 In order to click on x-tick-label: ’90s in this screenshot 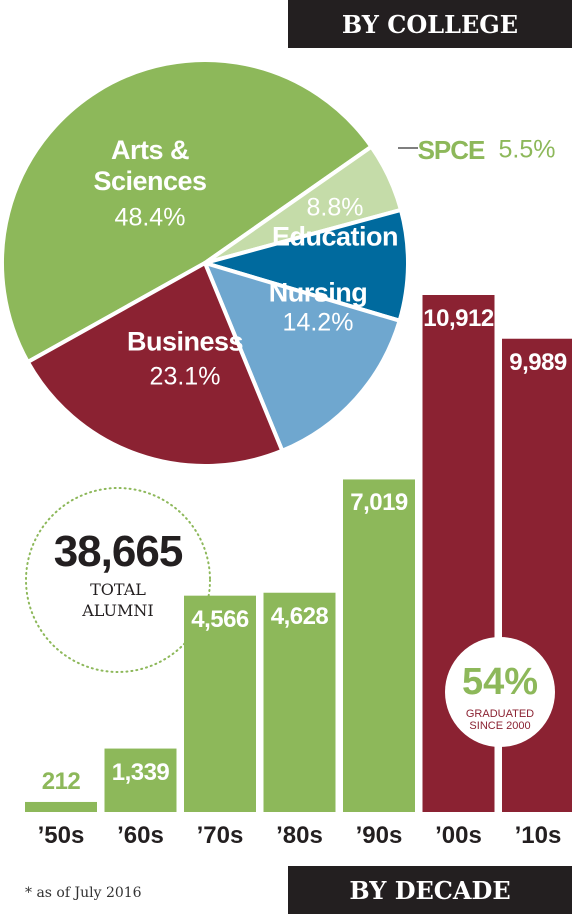, I will do `click(379, 835)`.